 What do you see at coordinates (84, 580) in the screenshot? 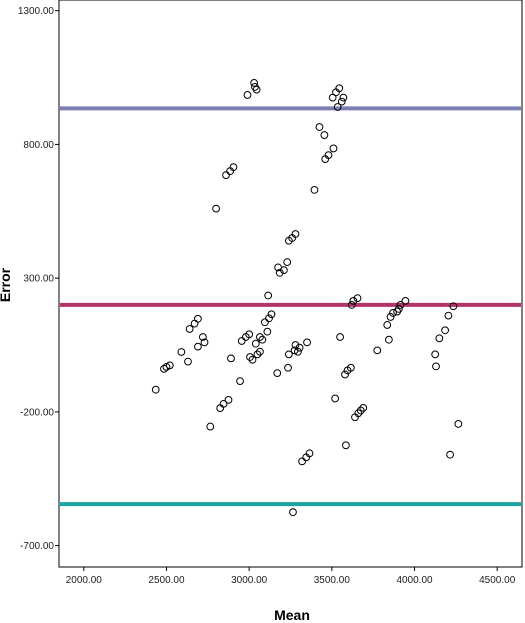
I see `x-tick-label: 2000.00` at bounding box center [84, 580].